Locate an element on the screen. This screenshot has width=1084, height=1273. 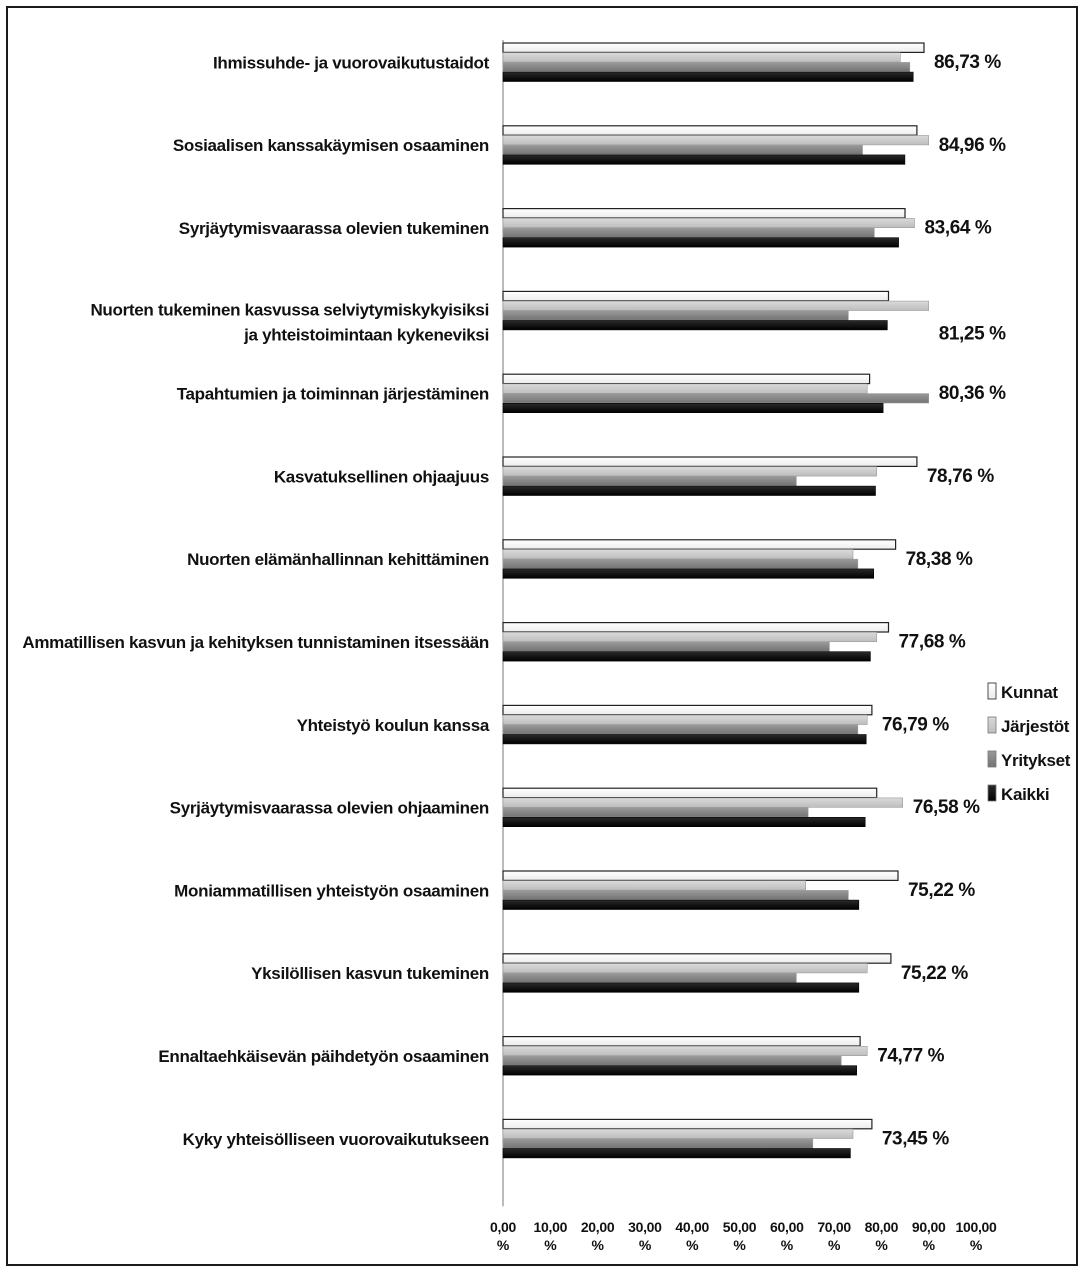
category-label-line: Kyky yhteisölliseen vuorovaikutukseen is located at coordinates (336, 1139).